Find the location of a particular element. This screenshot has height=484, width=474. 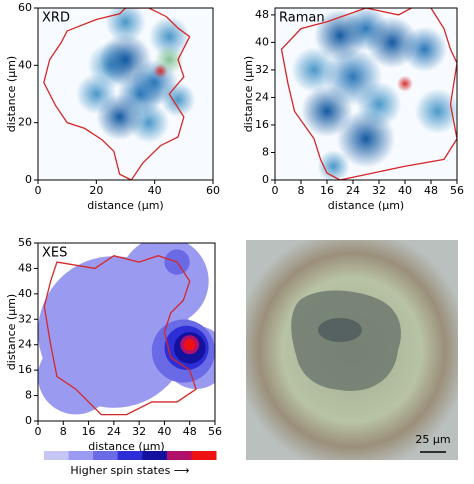

y-tick-label: 60 is located at coordinates (25, 7).